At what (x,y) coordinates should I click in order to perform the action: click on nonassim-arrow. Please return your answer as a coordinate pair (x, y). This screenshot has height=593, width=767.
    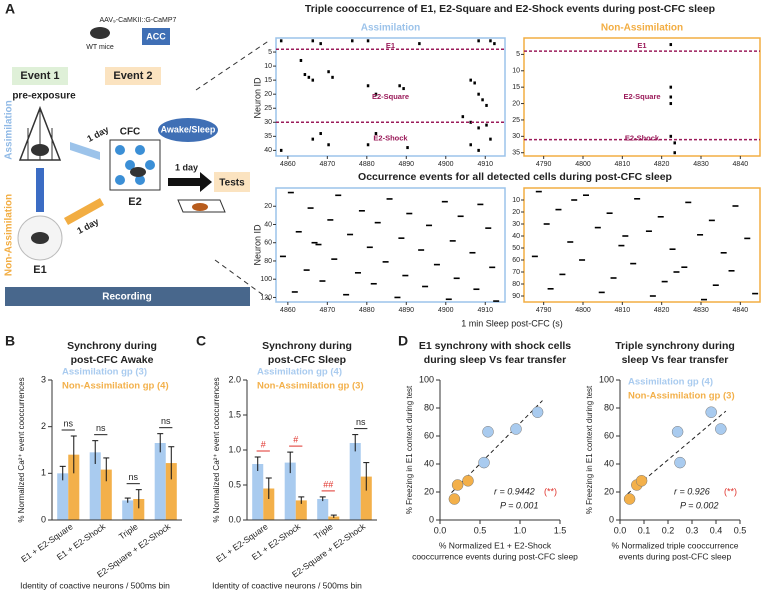
    Looking at the image, I should click on (84, 211).